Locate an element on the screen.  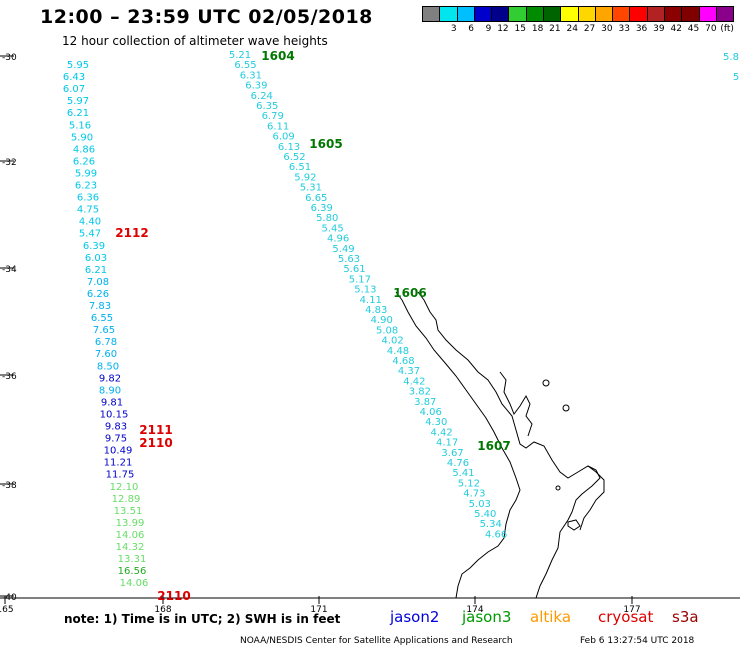
time-tag: 1605 is located at coordinates (325, 144).